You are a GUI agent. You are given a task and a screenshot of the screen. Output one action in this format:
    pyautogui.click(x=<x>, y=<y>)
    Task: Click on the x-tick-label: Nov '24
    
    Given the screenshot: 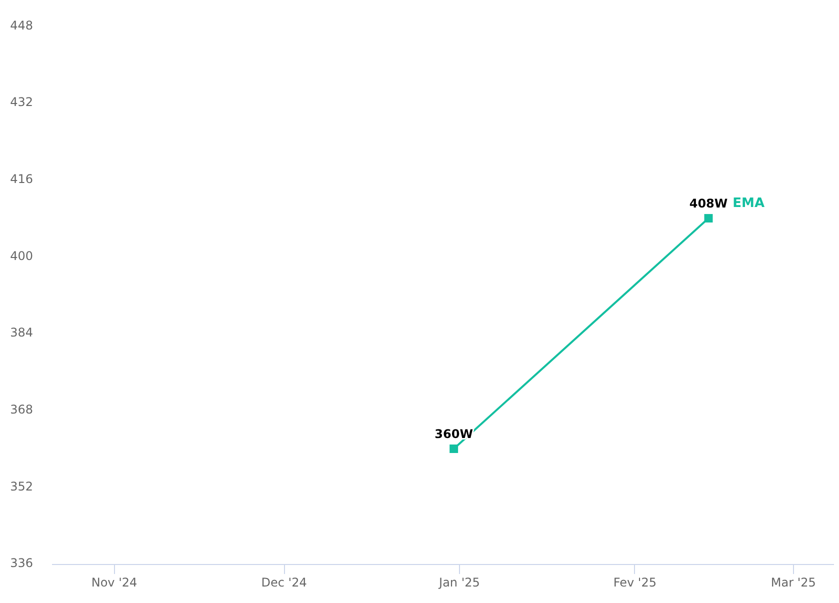 What is the action you would take?
    pyautogui.click(x=114, y=582)
    